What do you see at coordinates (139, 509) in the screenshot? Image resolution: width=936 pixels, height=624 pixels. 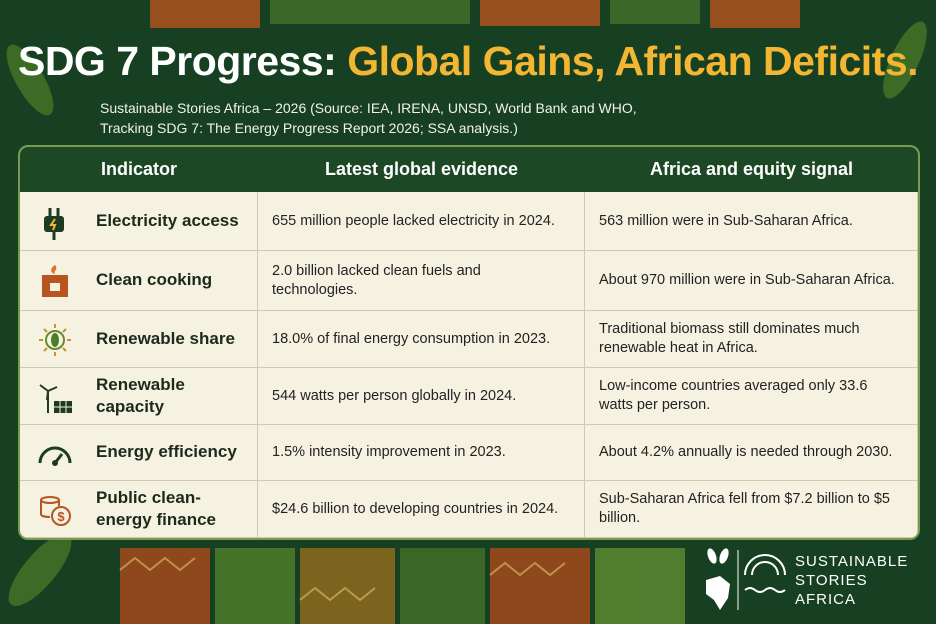 I see `indicator: Public clean-energy finance` at bounding box center [139, 509].